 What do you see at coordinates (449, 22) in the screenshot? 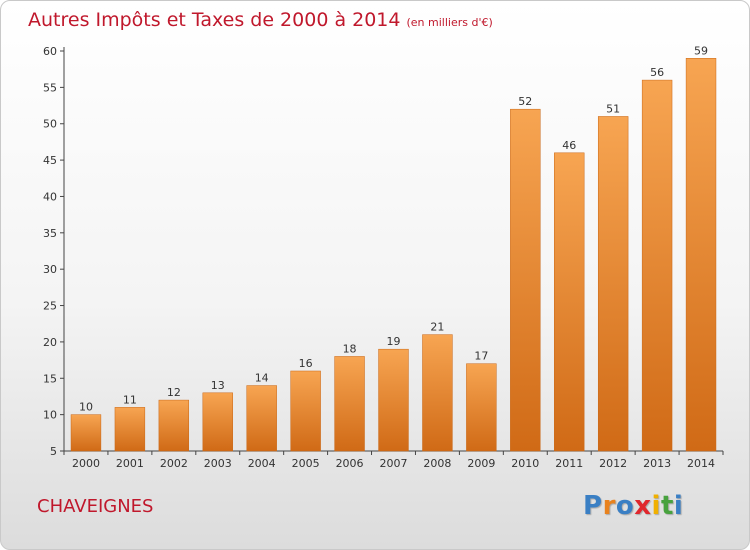
I see `unit-label: (en milliers d'€)` at bounding box center [449, 22].